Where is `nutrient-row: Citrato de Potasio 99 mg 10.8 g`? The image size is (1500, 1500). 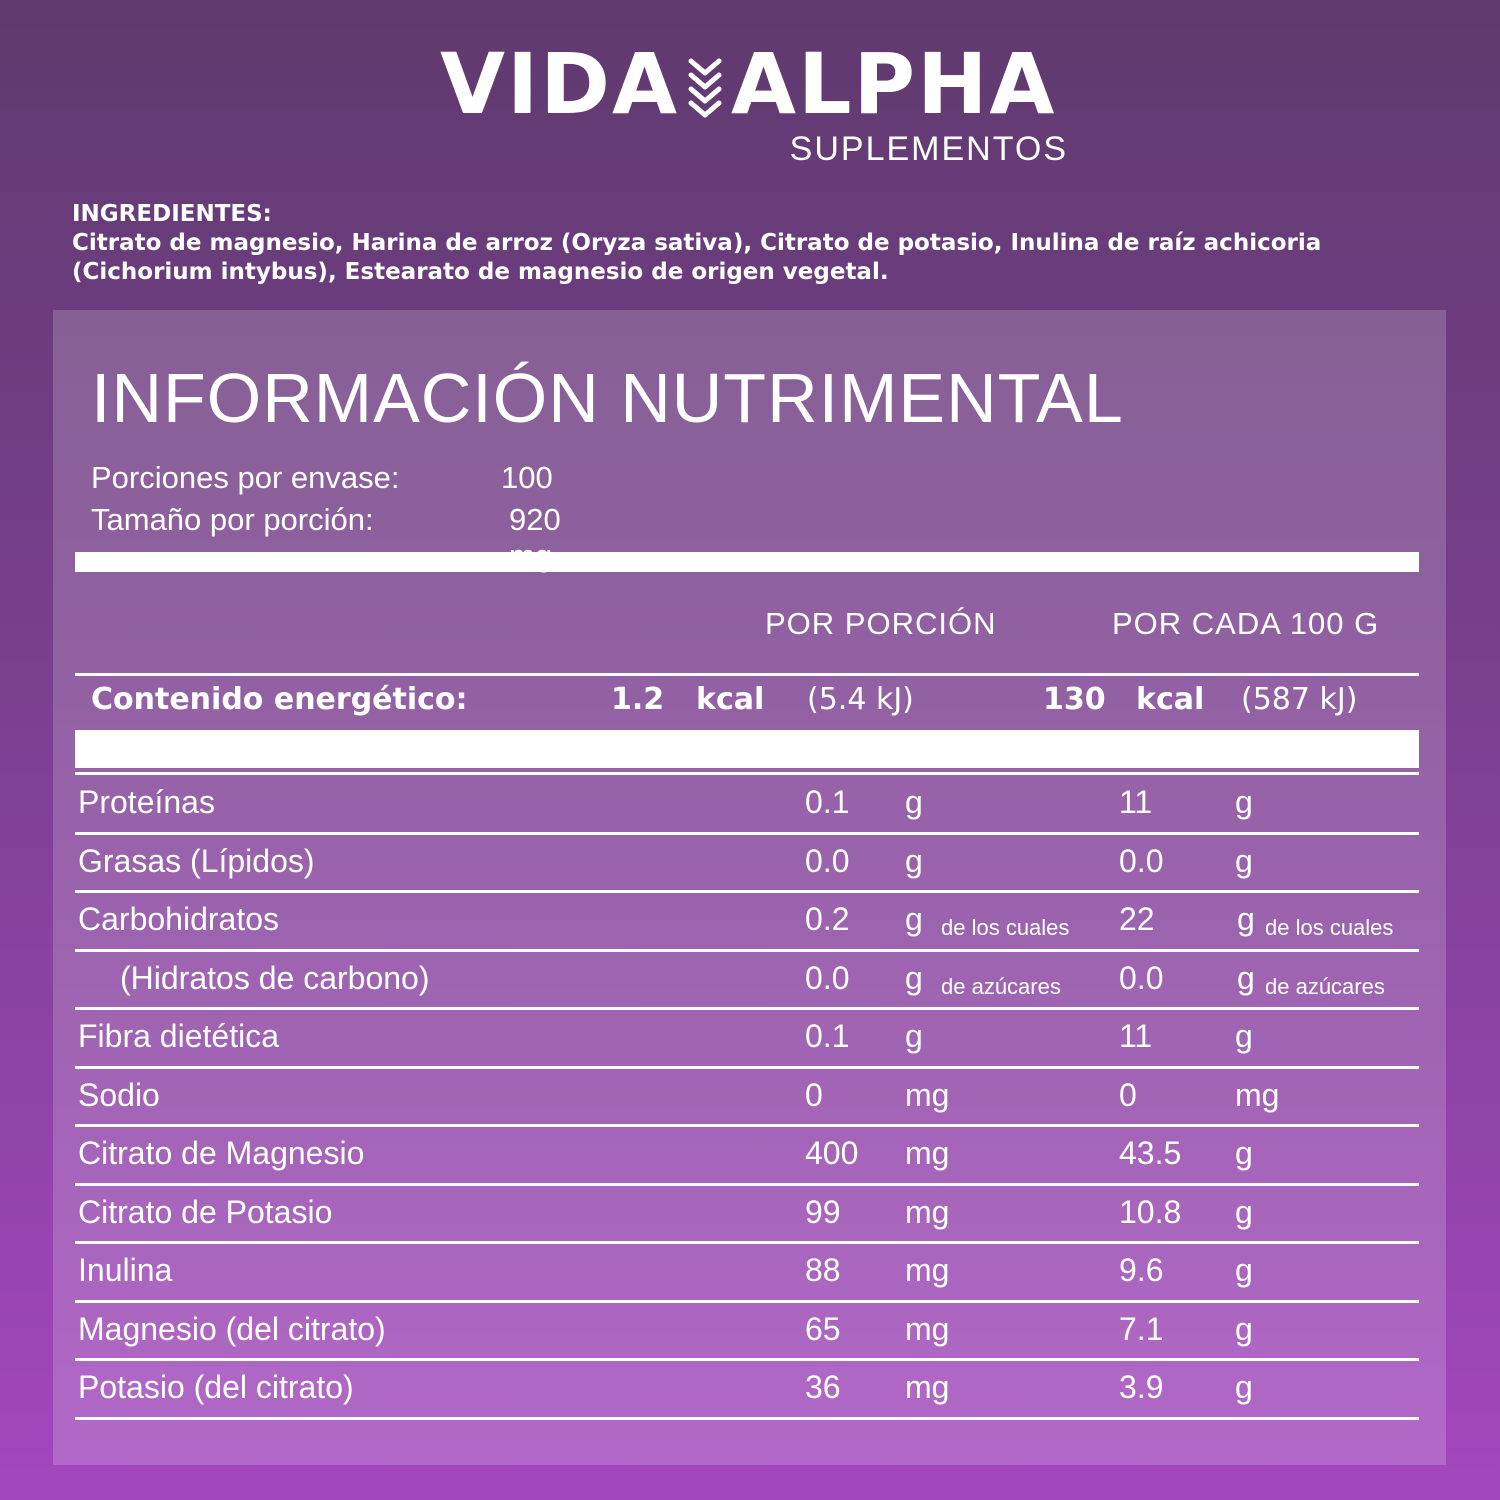
nutrient-row: Citrato de Potasio 99 mg 10.8 g is located at coordinates (747, 1215).